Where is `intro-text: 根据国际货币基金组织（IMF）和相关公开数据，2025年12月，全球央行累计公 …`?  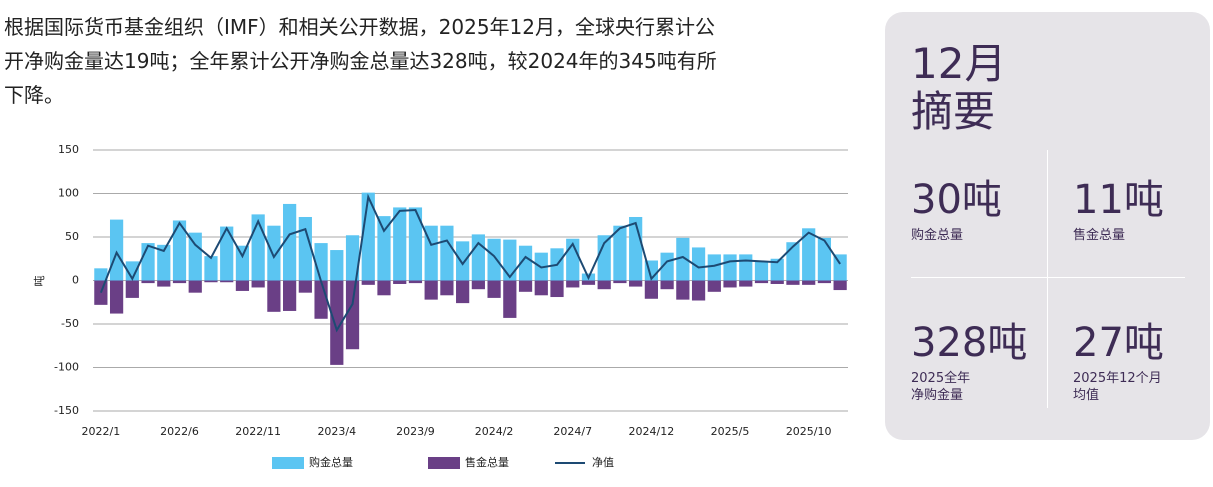
intro-text: 根据国际货币基金组织（IMF）和相关公开数据，2025年12月，全球央行累计公 … is located at coordinates (434, 61).